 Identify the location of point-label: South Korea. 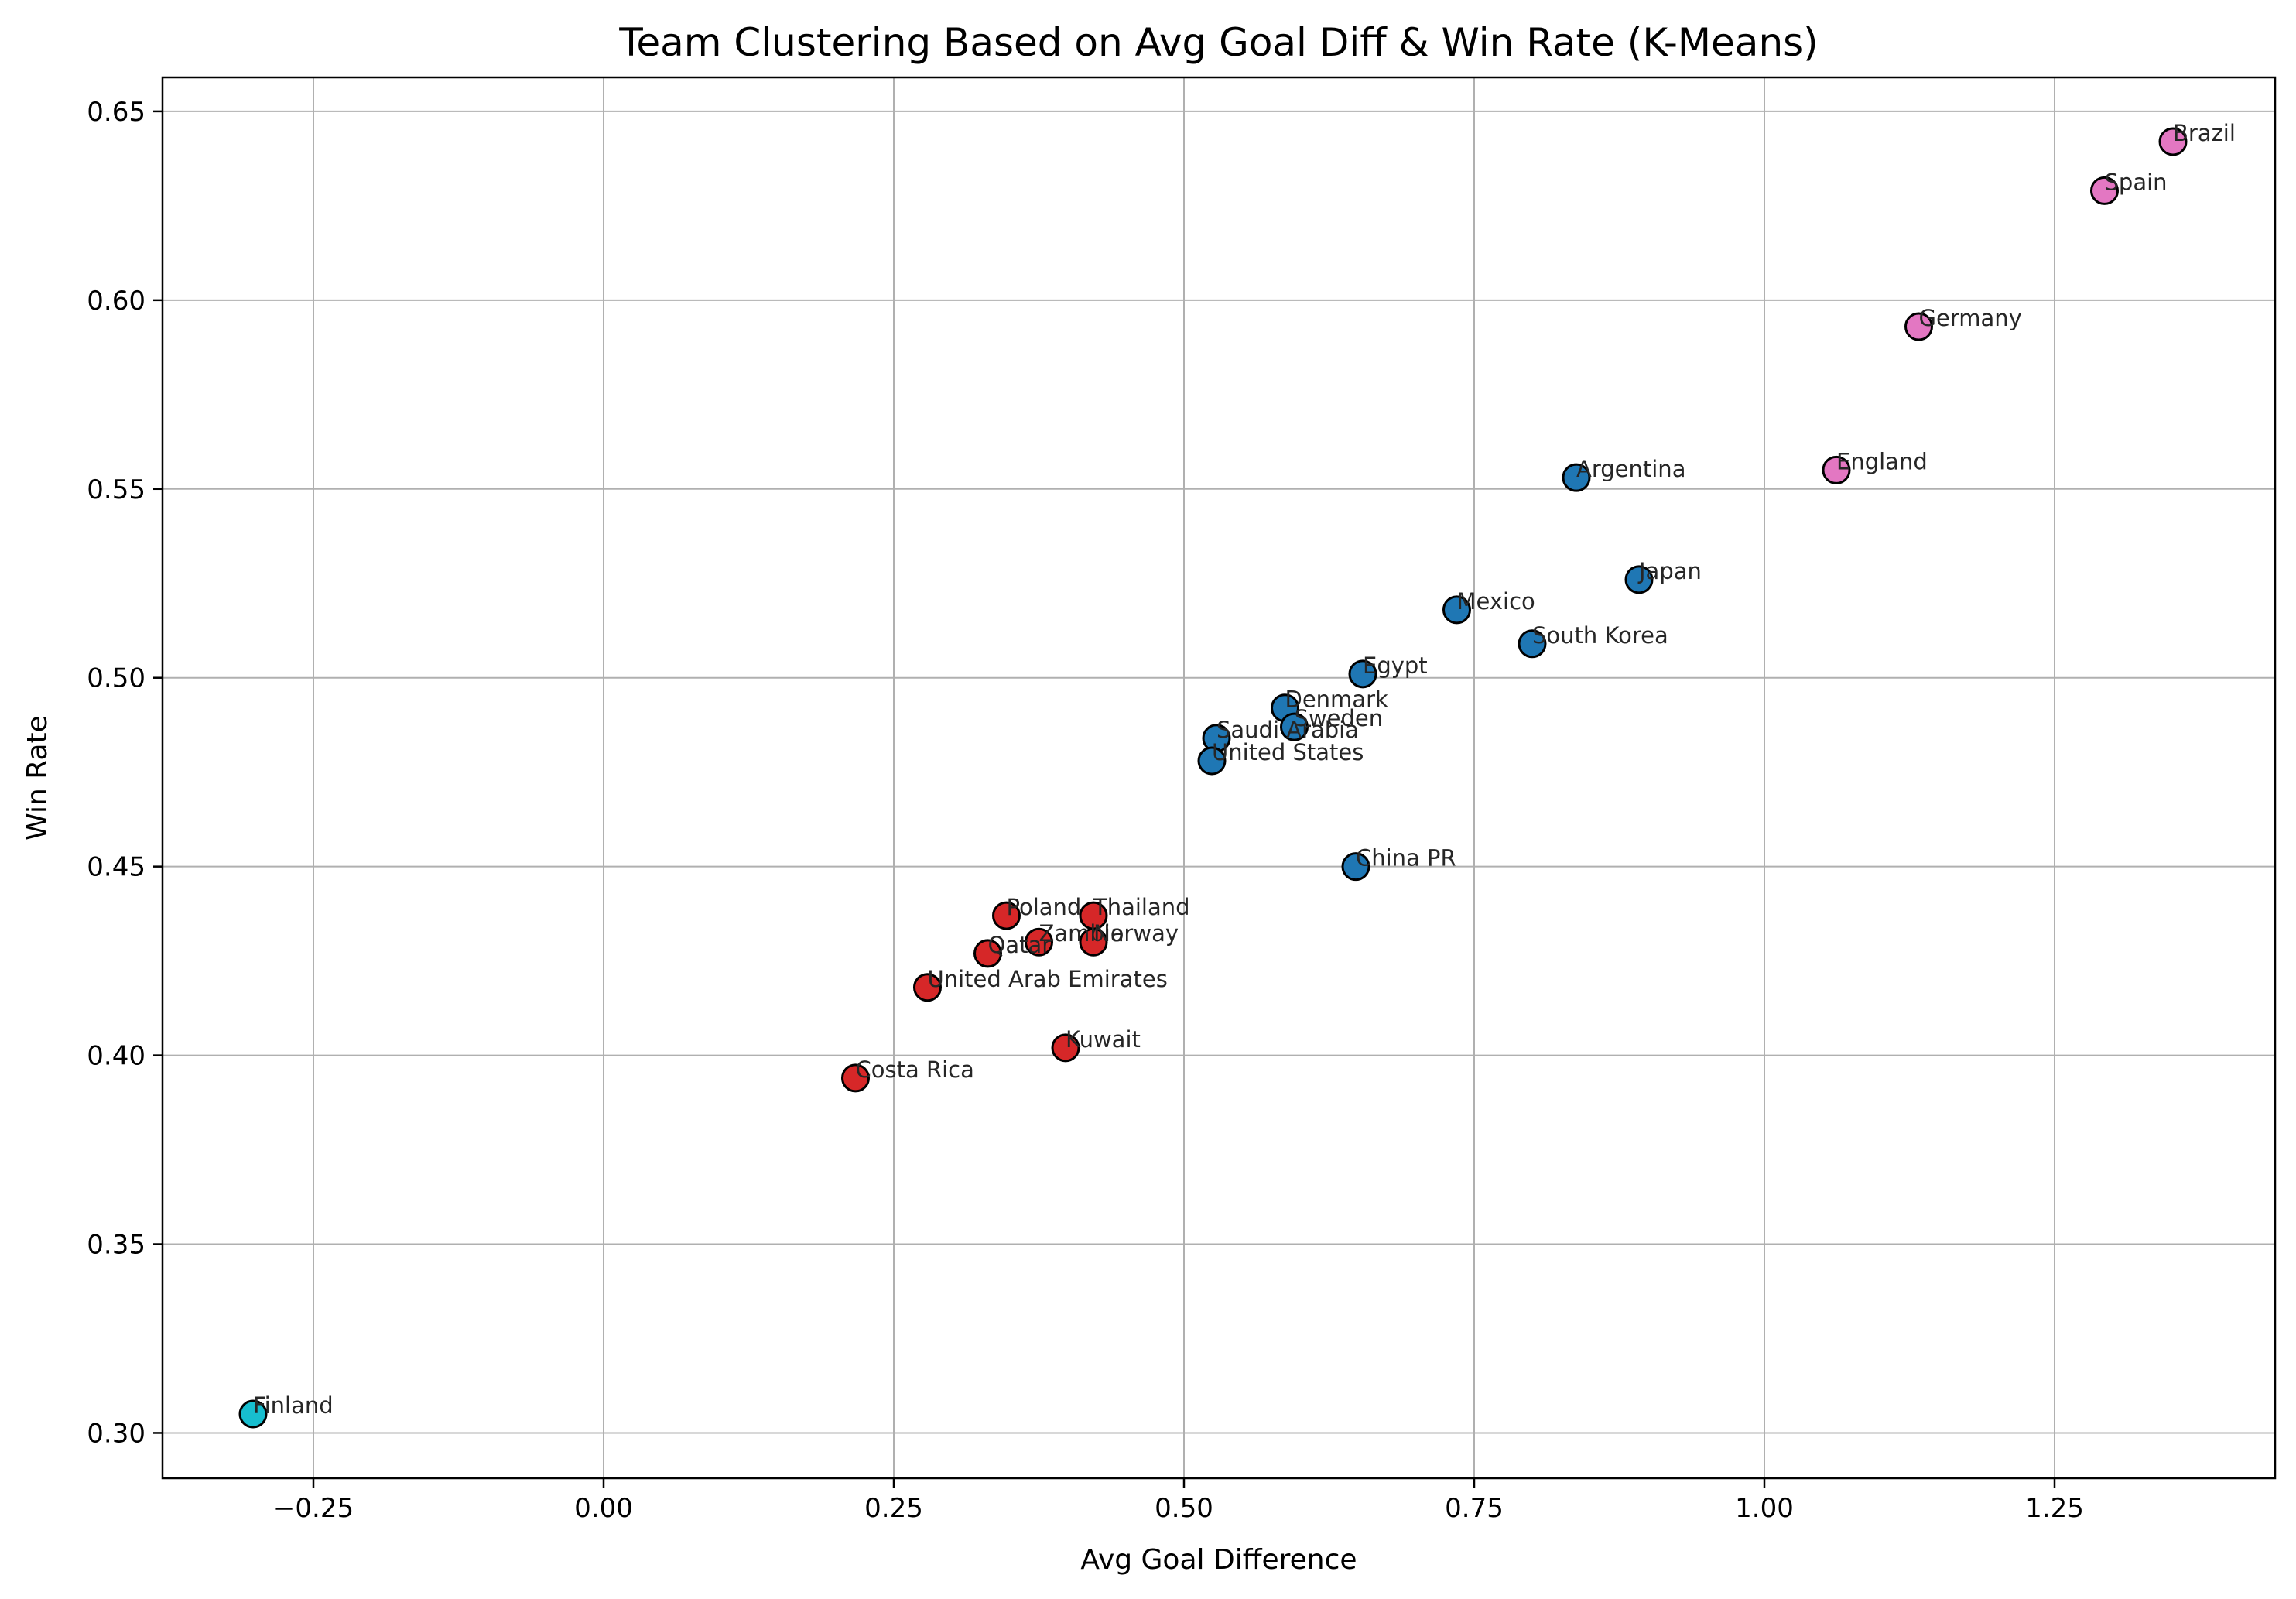
(1600, 636).